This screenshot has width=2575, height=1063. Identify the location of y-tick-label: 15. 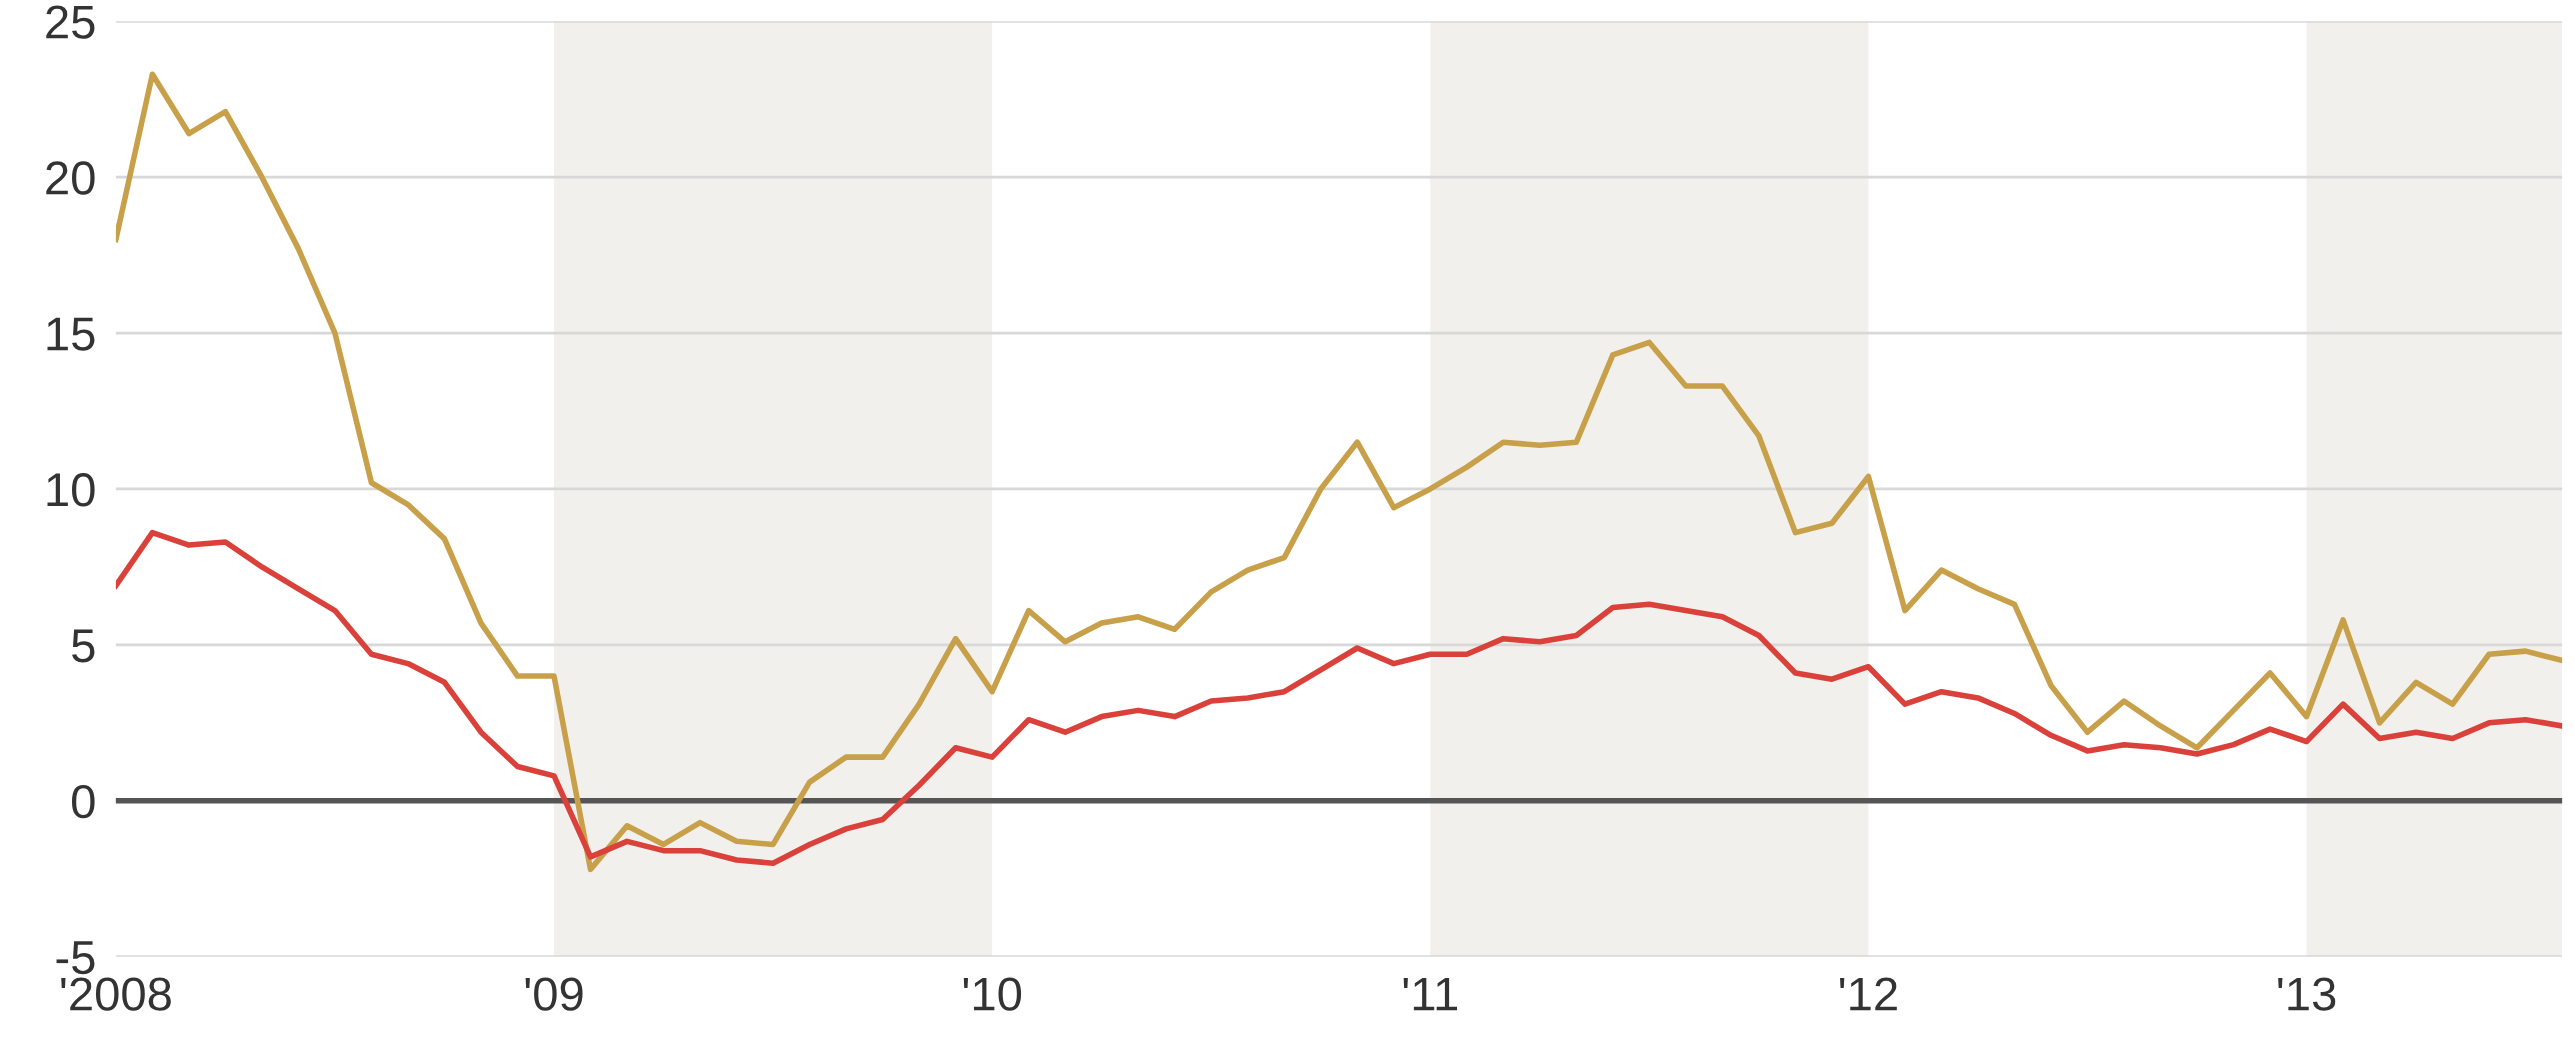
(71, 334).